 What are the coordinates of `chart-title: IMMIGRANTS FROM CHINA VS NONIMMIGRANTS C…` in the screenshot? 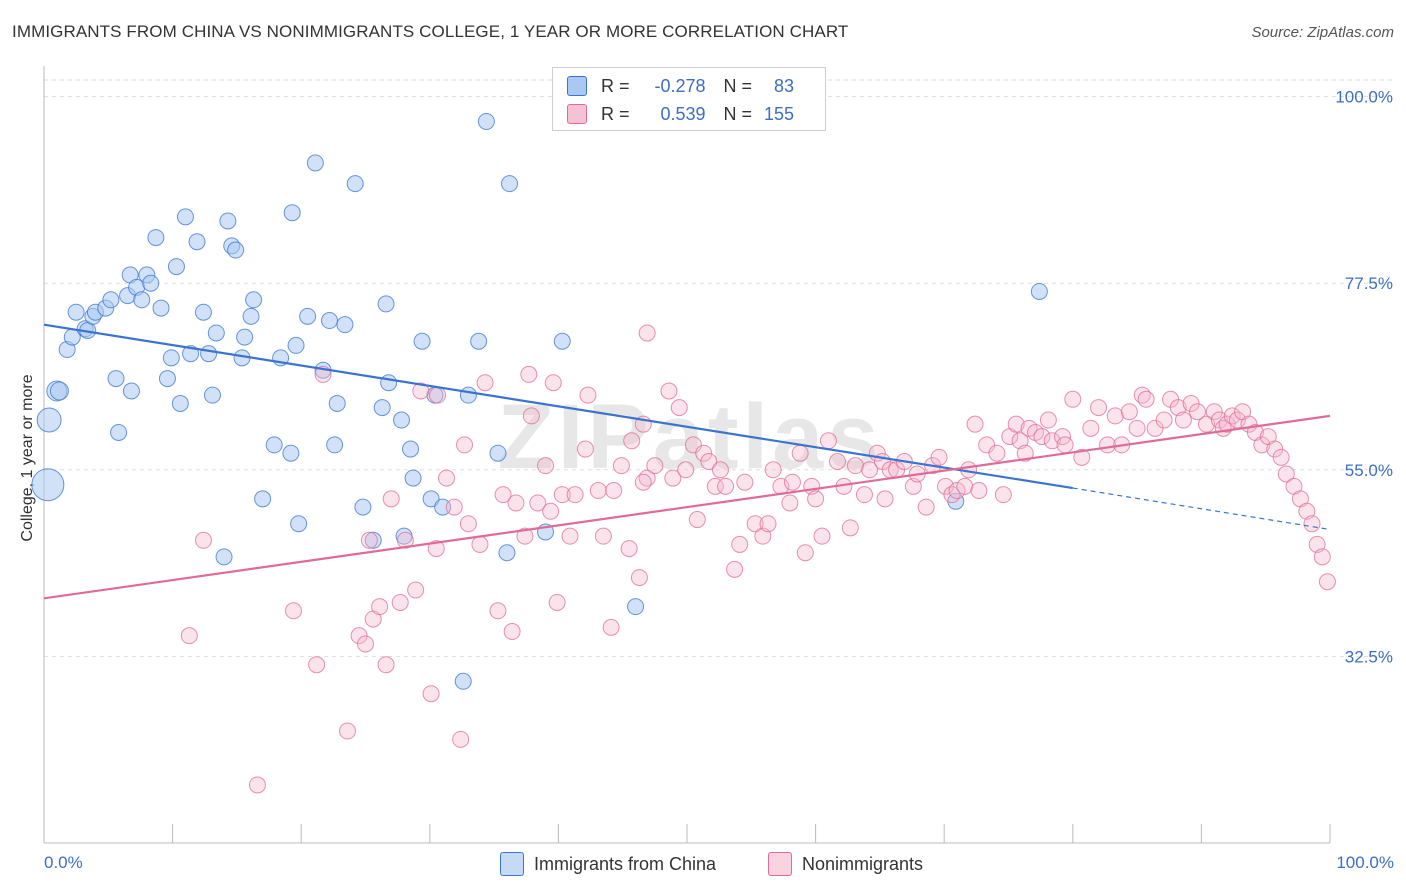 It's located at (430, 31).